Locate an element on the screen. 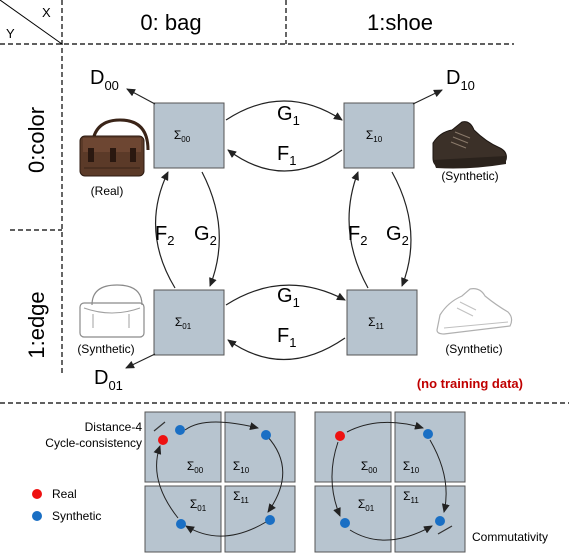 The image size is (569, 558). arrow-f2-left is located at coordinates (165, 230).